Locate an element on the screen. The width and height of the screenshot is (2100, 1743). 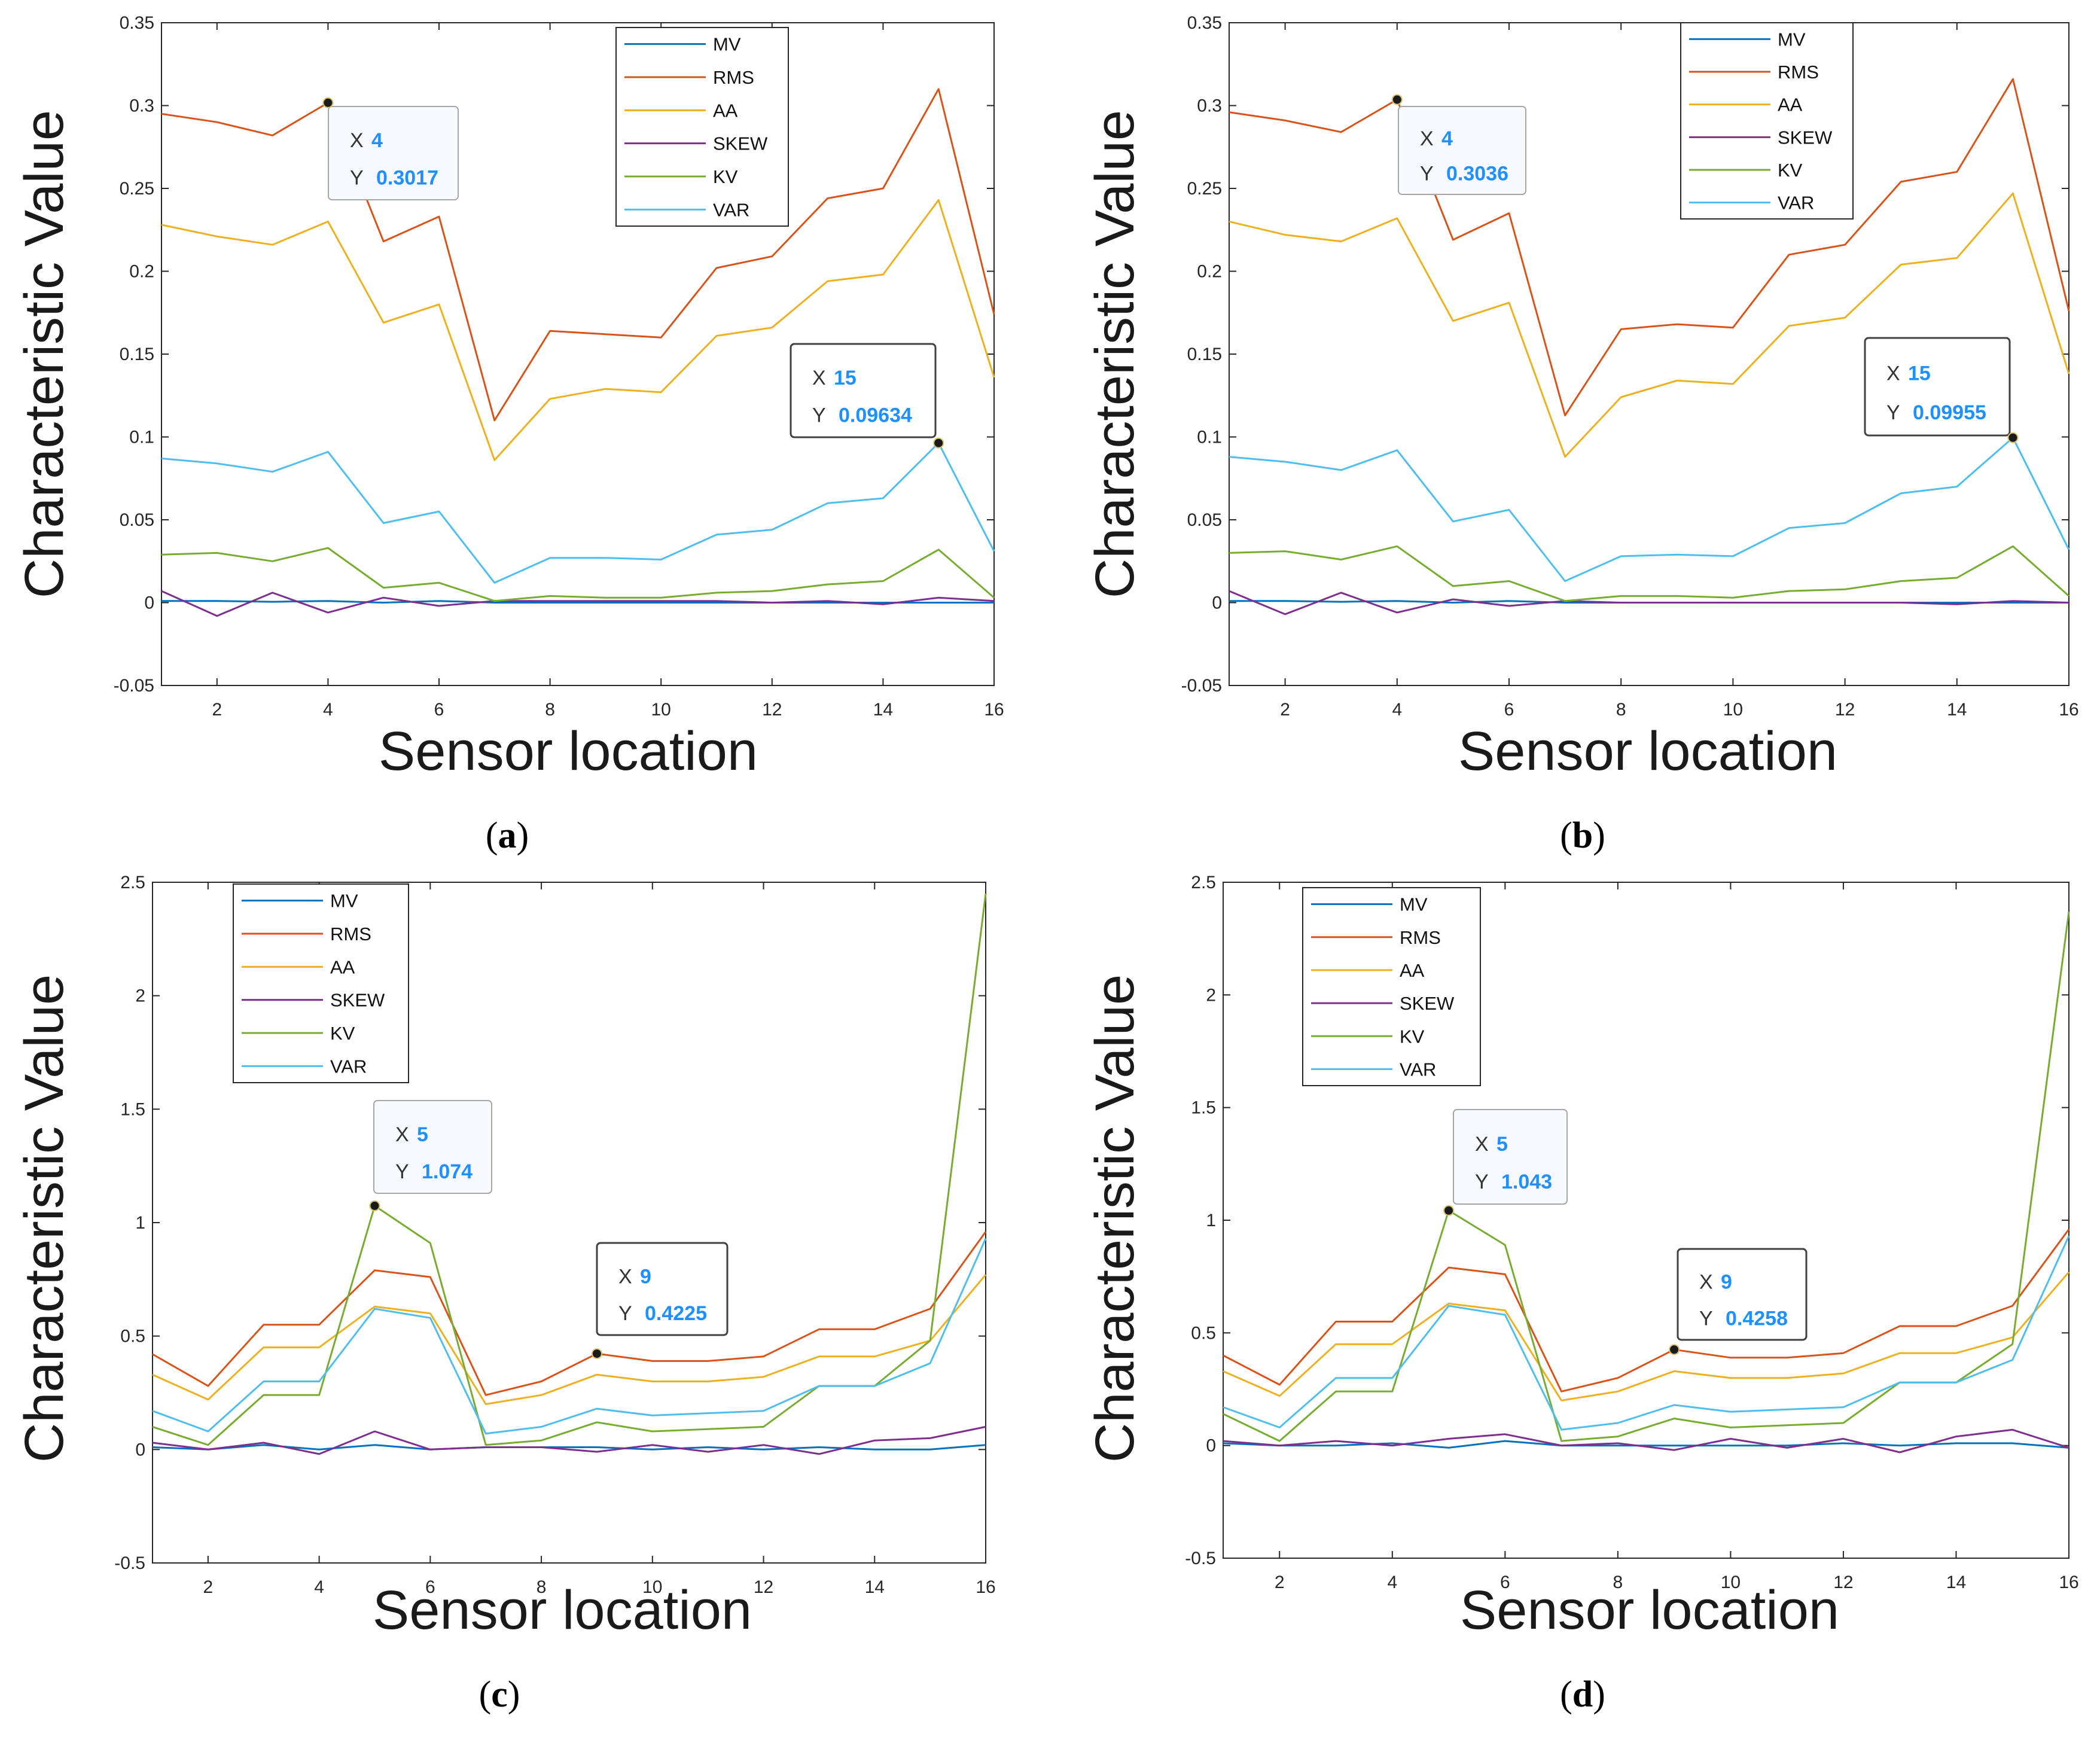
x-axis-label: Sensor location is located at coordinates (568, 751).